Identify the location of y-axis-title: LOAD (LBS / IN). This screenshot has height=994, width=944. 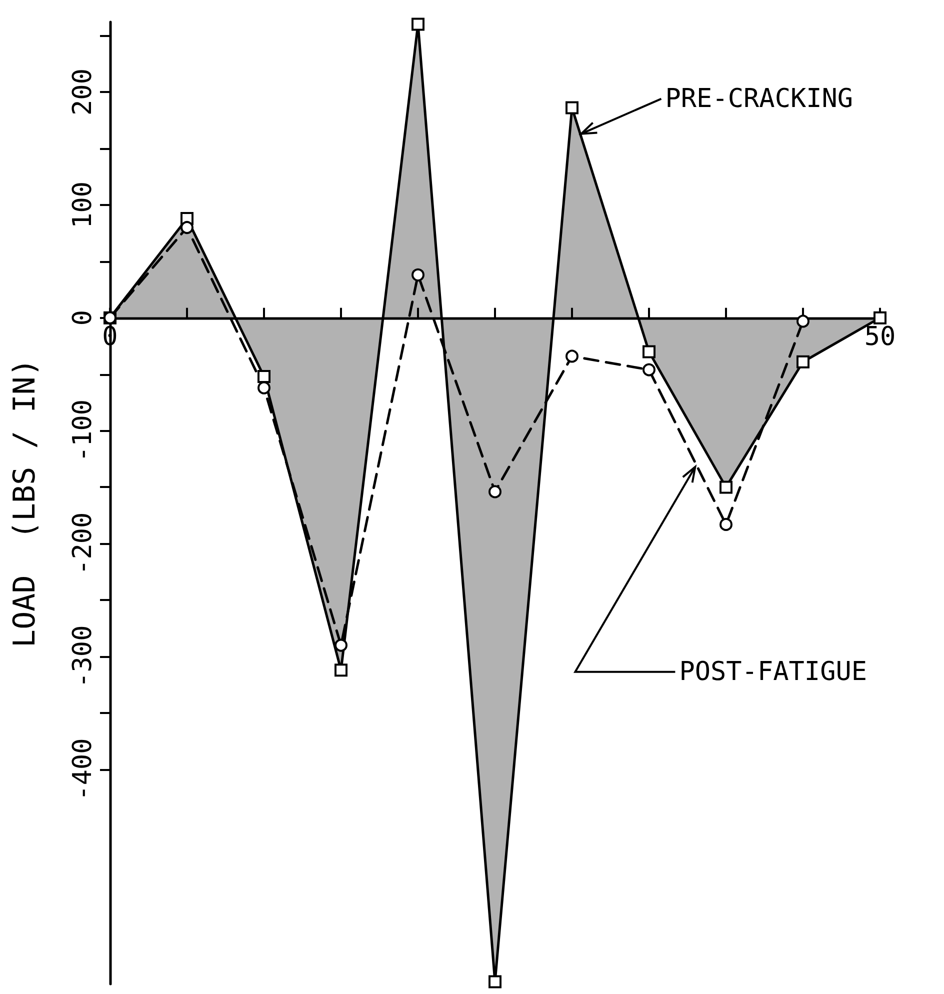
(25, 503).